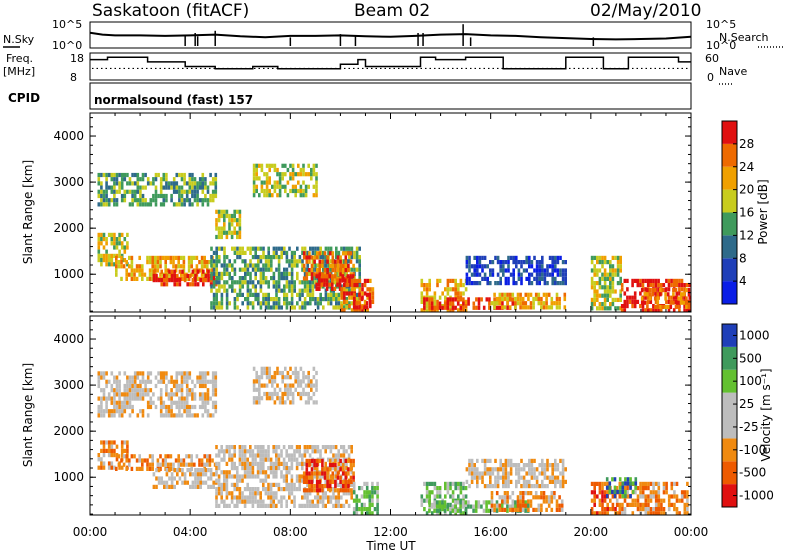 The image size is (800, 554). What do you see at coordinates (190, 532) in the screenshot?
I see `x-tick-label: 04:00` at bounding box center [190, 532].